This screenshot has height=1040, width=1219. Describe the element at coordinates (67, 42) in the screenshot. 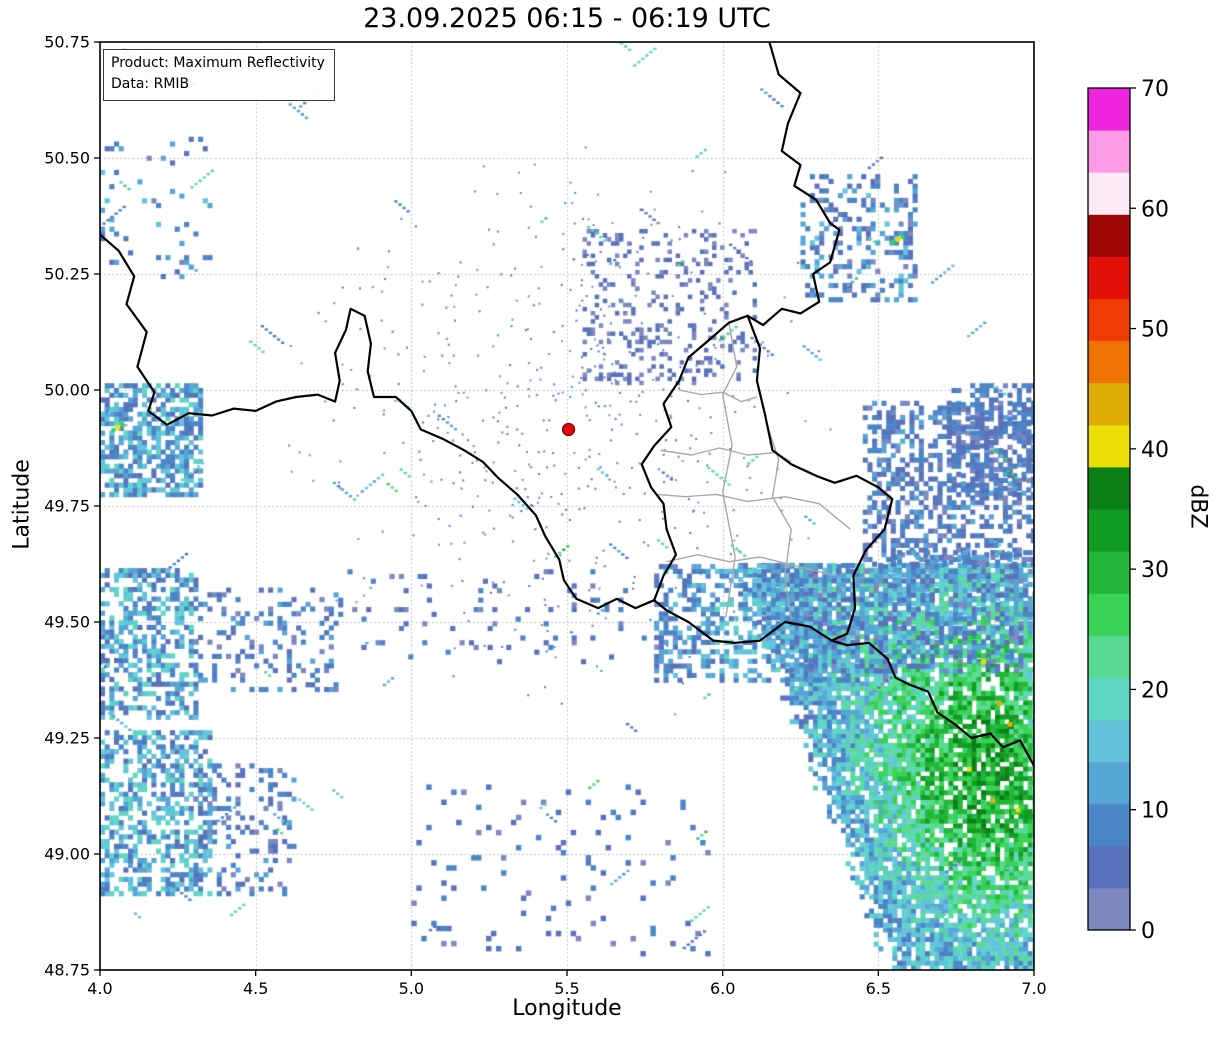

I see `y-tick-label: 50.75` at that location.